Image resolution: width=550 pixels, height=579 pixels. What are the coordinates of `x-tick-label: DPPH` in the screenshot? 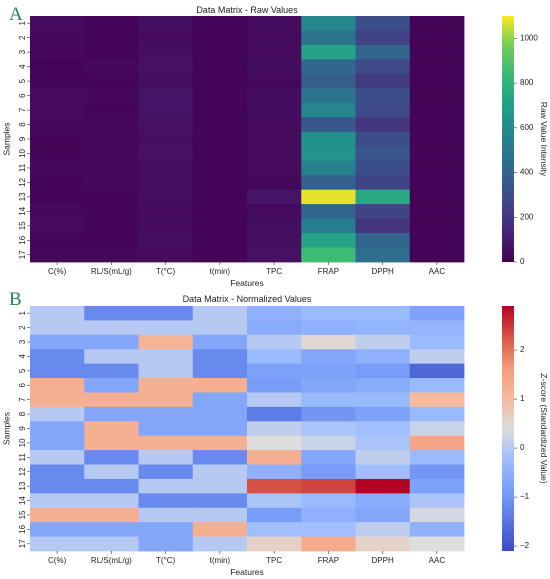 It's located at (383, 560).